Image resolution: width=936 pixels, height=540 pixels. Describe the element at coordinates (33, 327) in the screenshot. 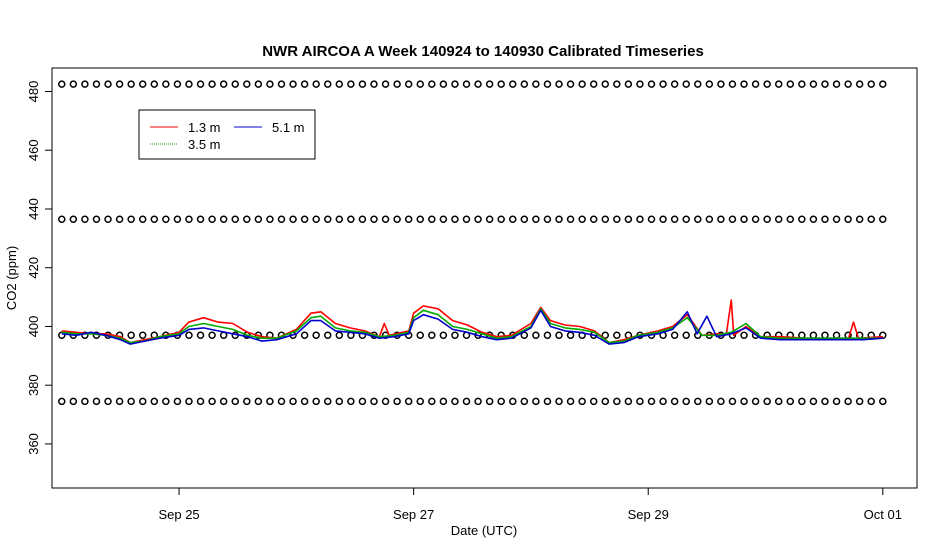

I see `y-tick-label: 400` at that location.